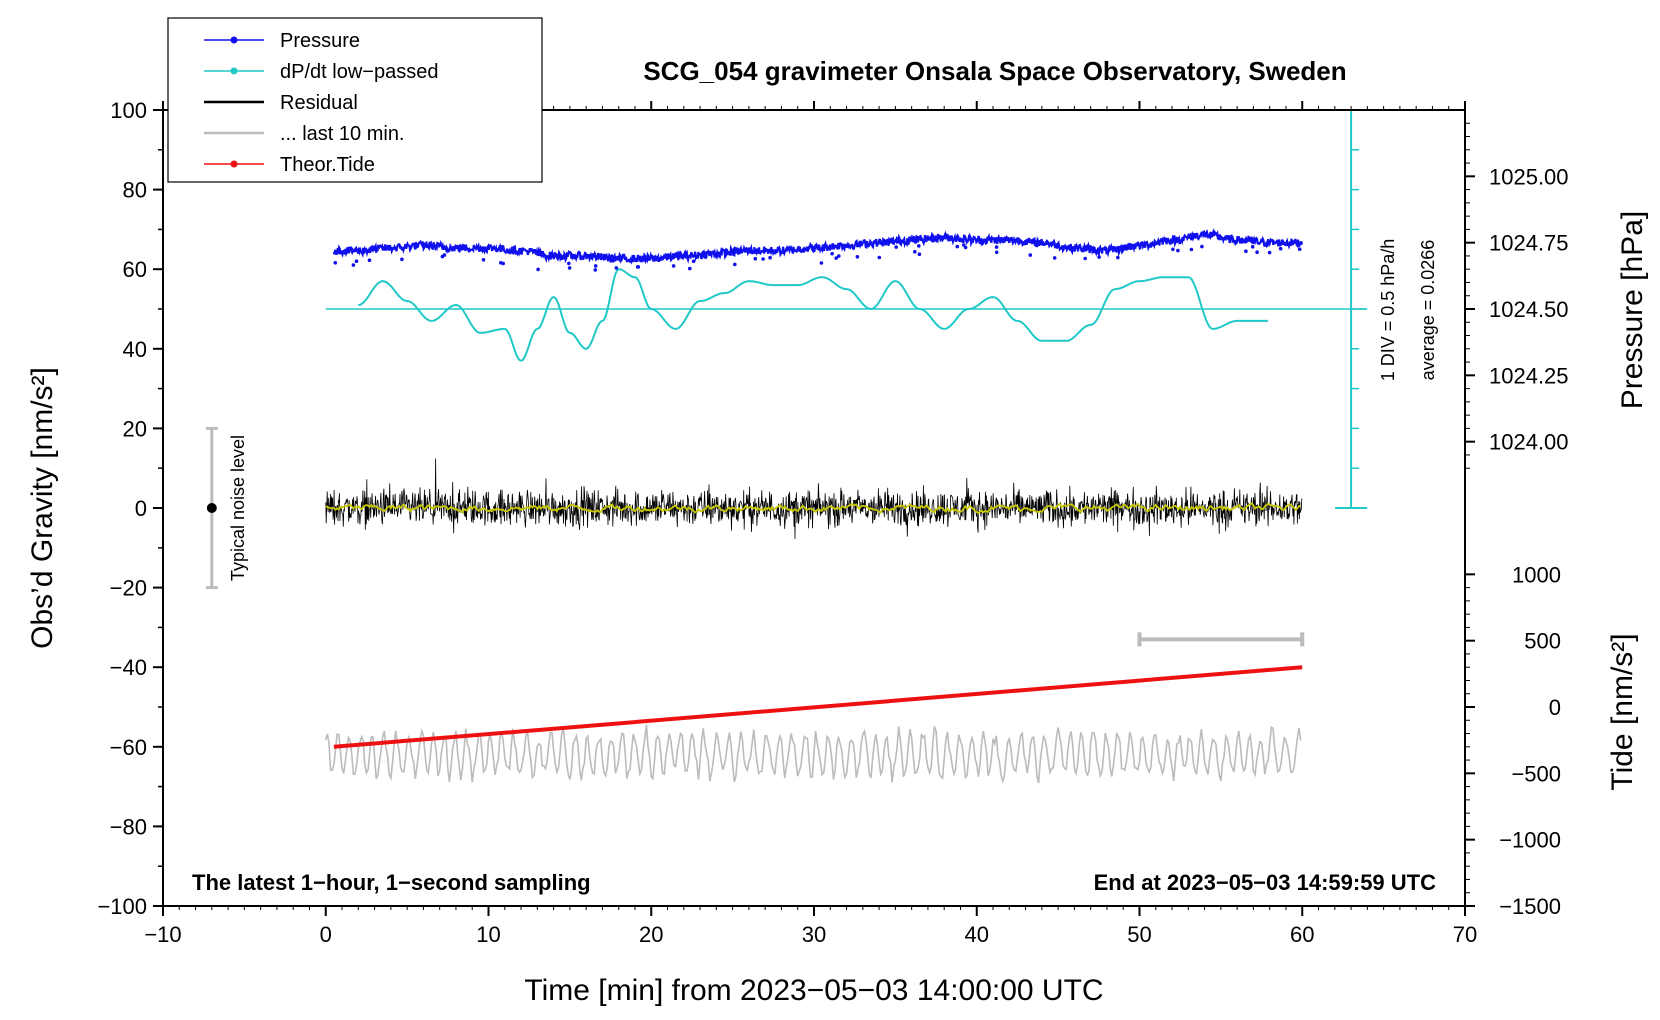 This screenshot has height=1020, width=1660. What do you see at coordinates (128, 110) in the screenshot?
I see `y-tick-label: 100` at bounding box center [128, 110].